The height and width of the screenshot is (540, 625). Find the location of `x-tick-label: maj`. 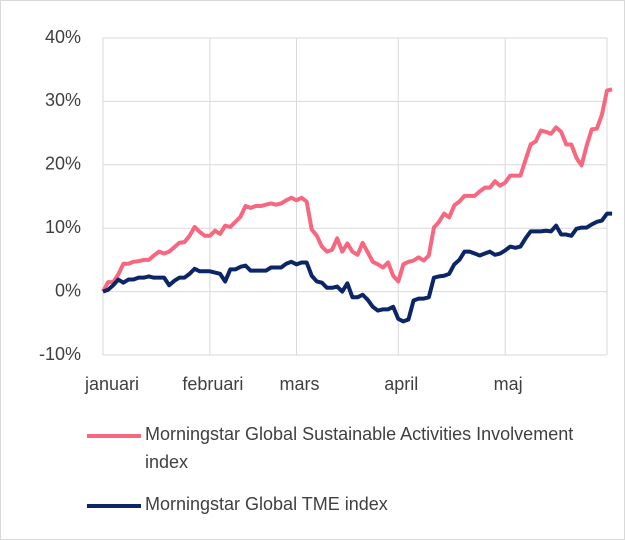

x-tick-label: maj is located at coordinates (508, 384).